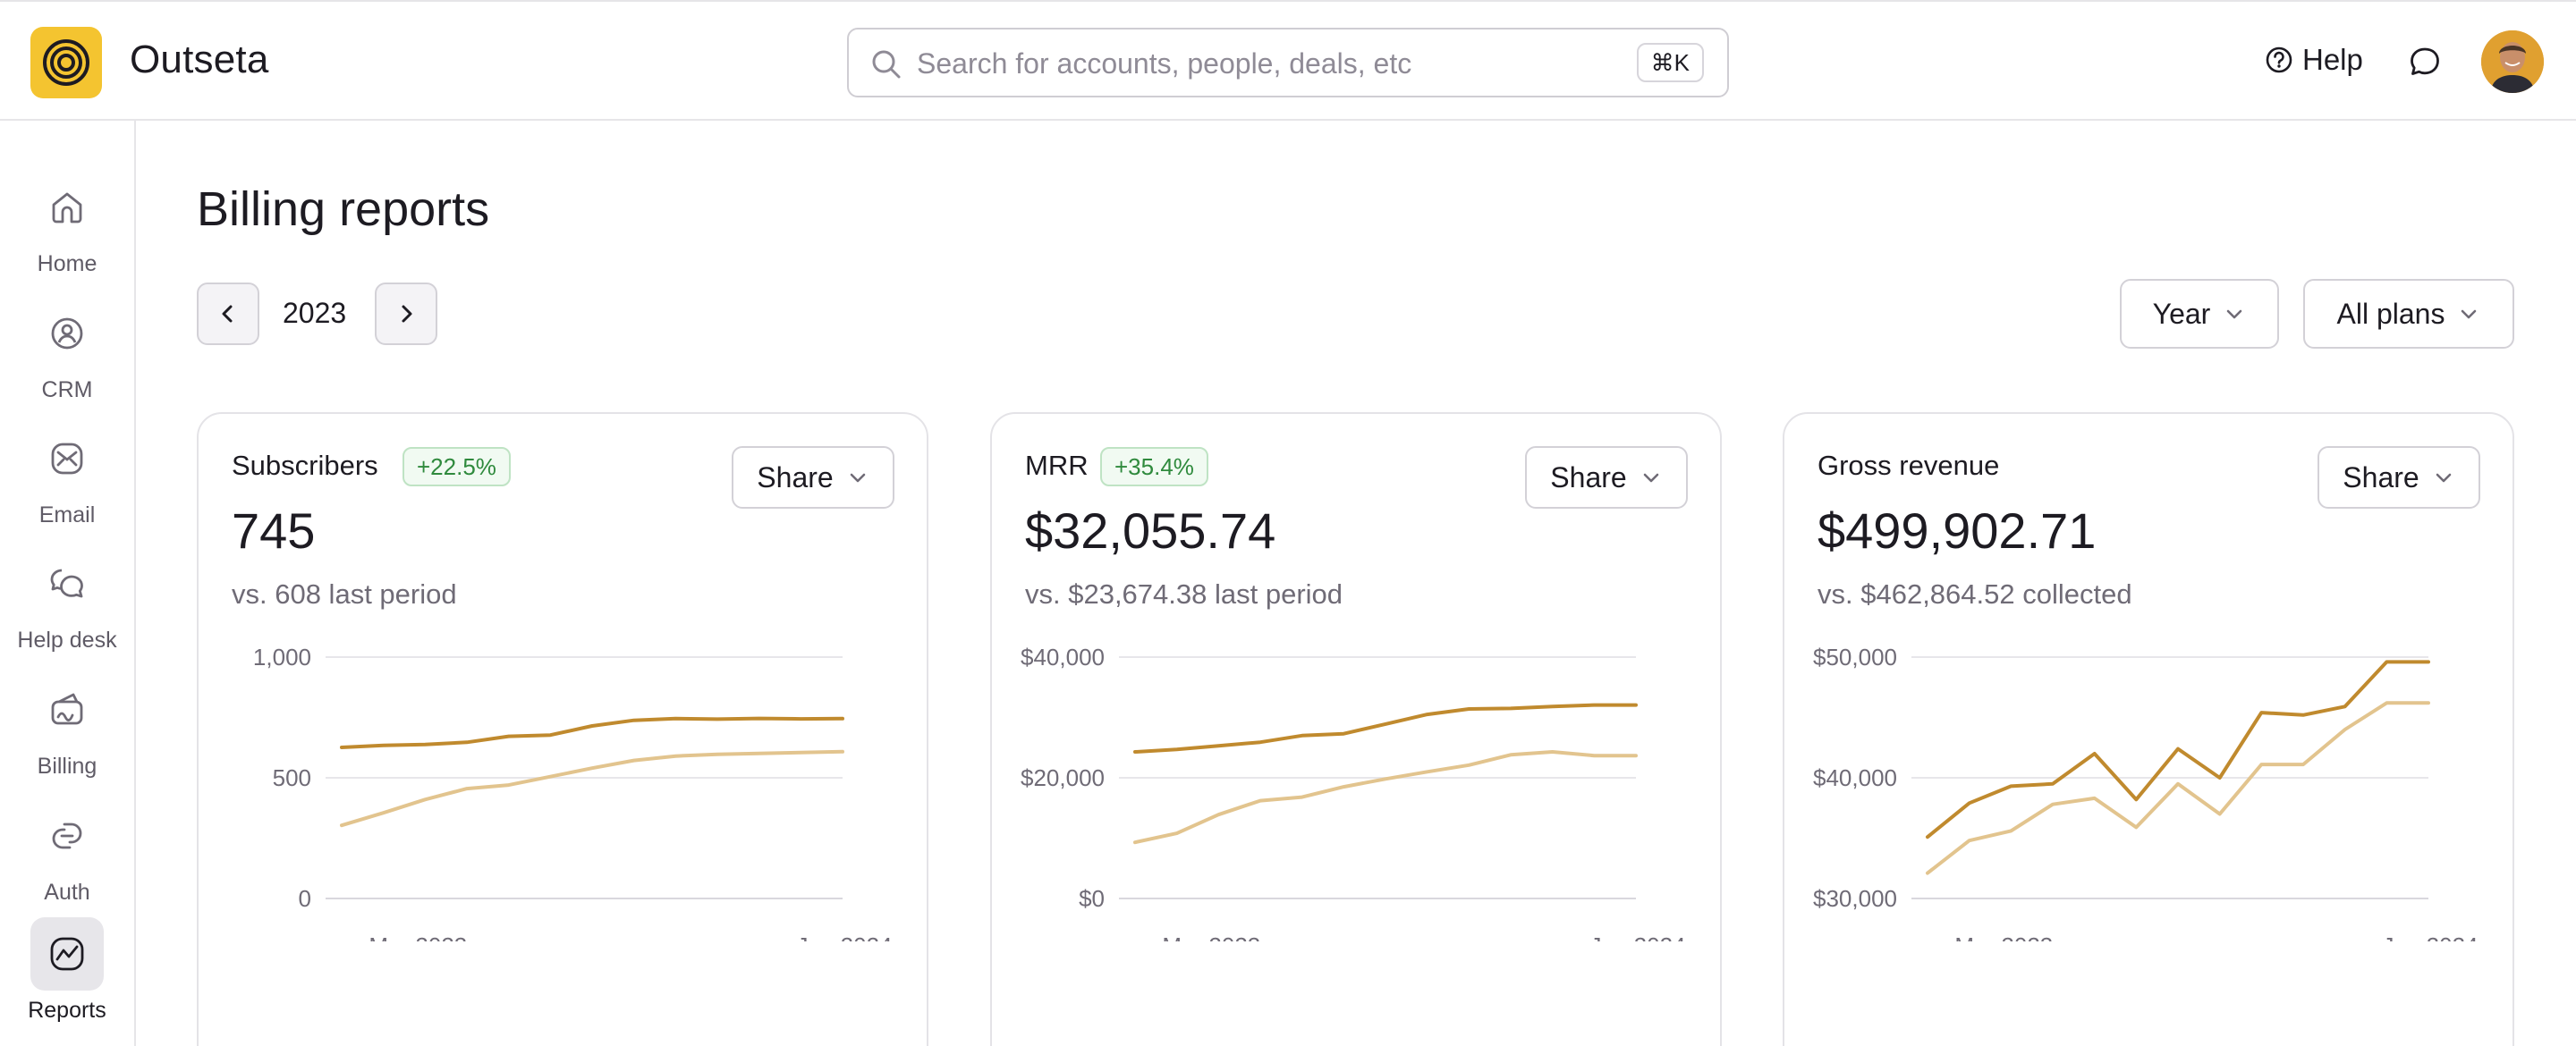 The width and height of the screenshot is (2576, 1046). I want to click on y-tick-label: 500, so click(292, 778).